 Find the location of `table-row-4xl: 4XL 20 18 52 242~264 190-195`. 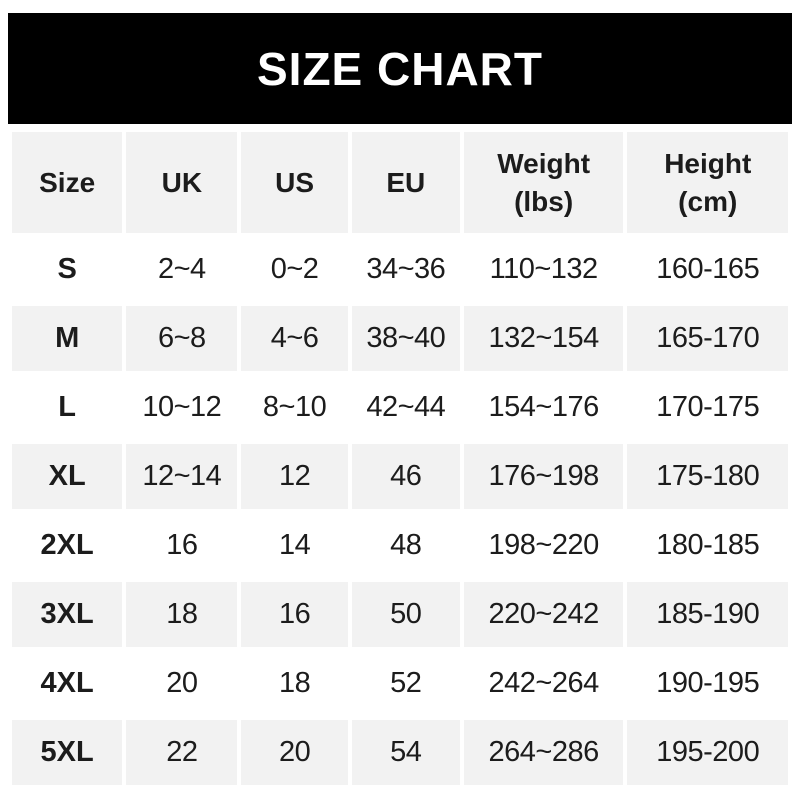

table-row-4xl: 4XL 20 18 52 242~264 190-195 is located at coordinates (400, 683).